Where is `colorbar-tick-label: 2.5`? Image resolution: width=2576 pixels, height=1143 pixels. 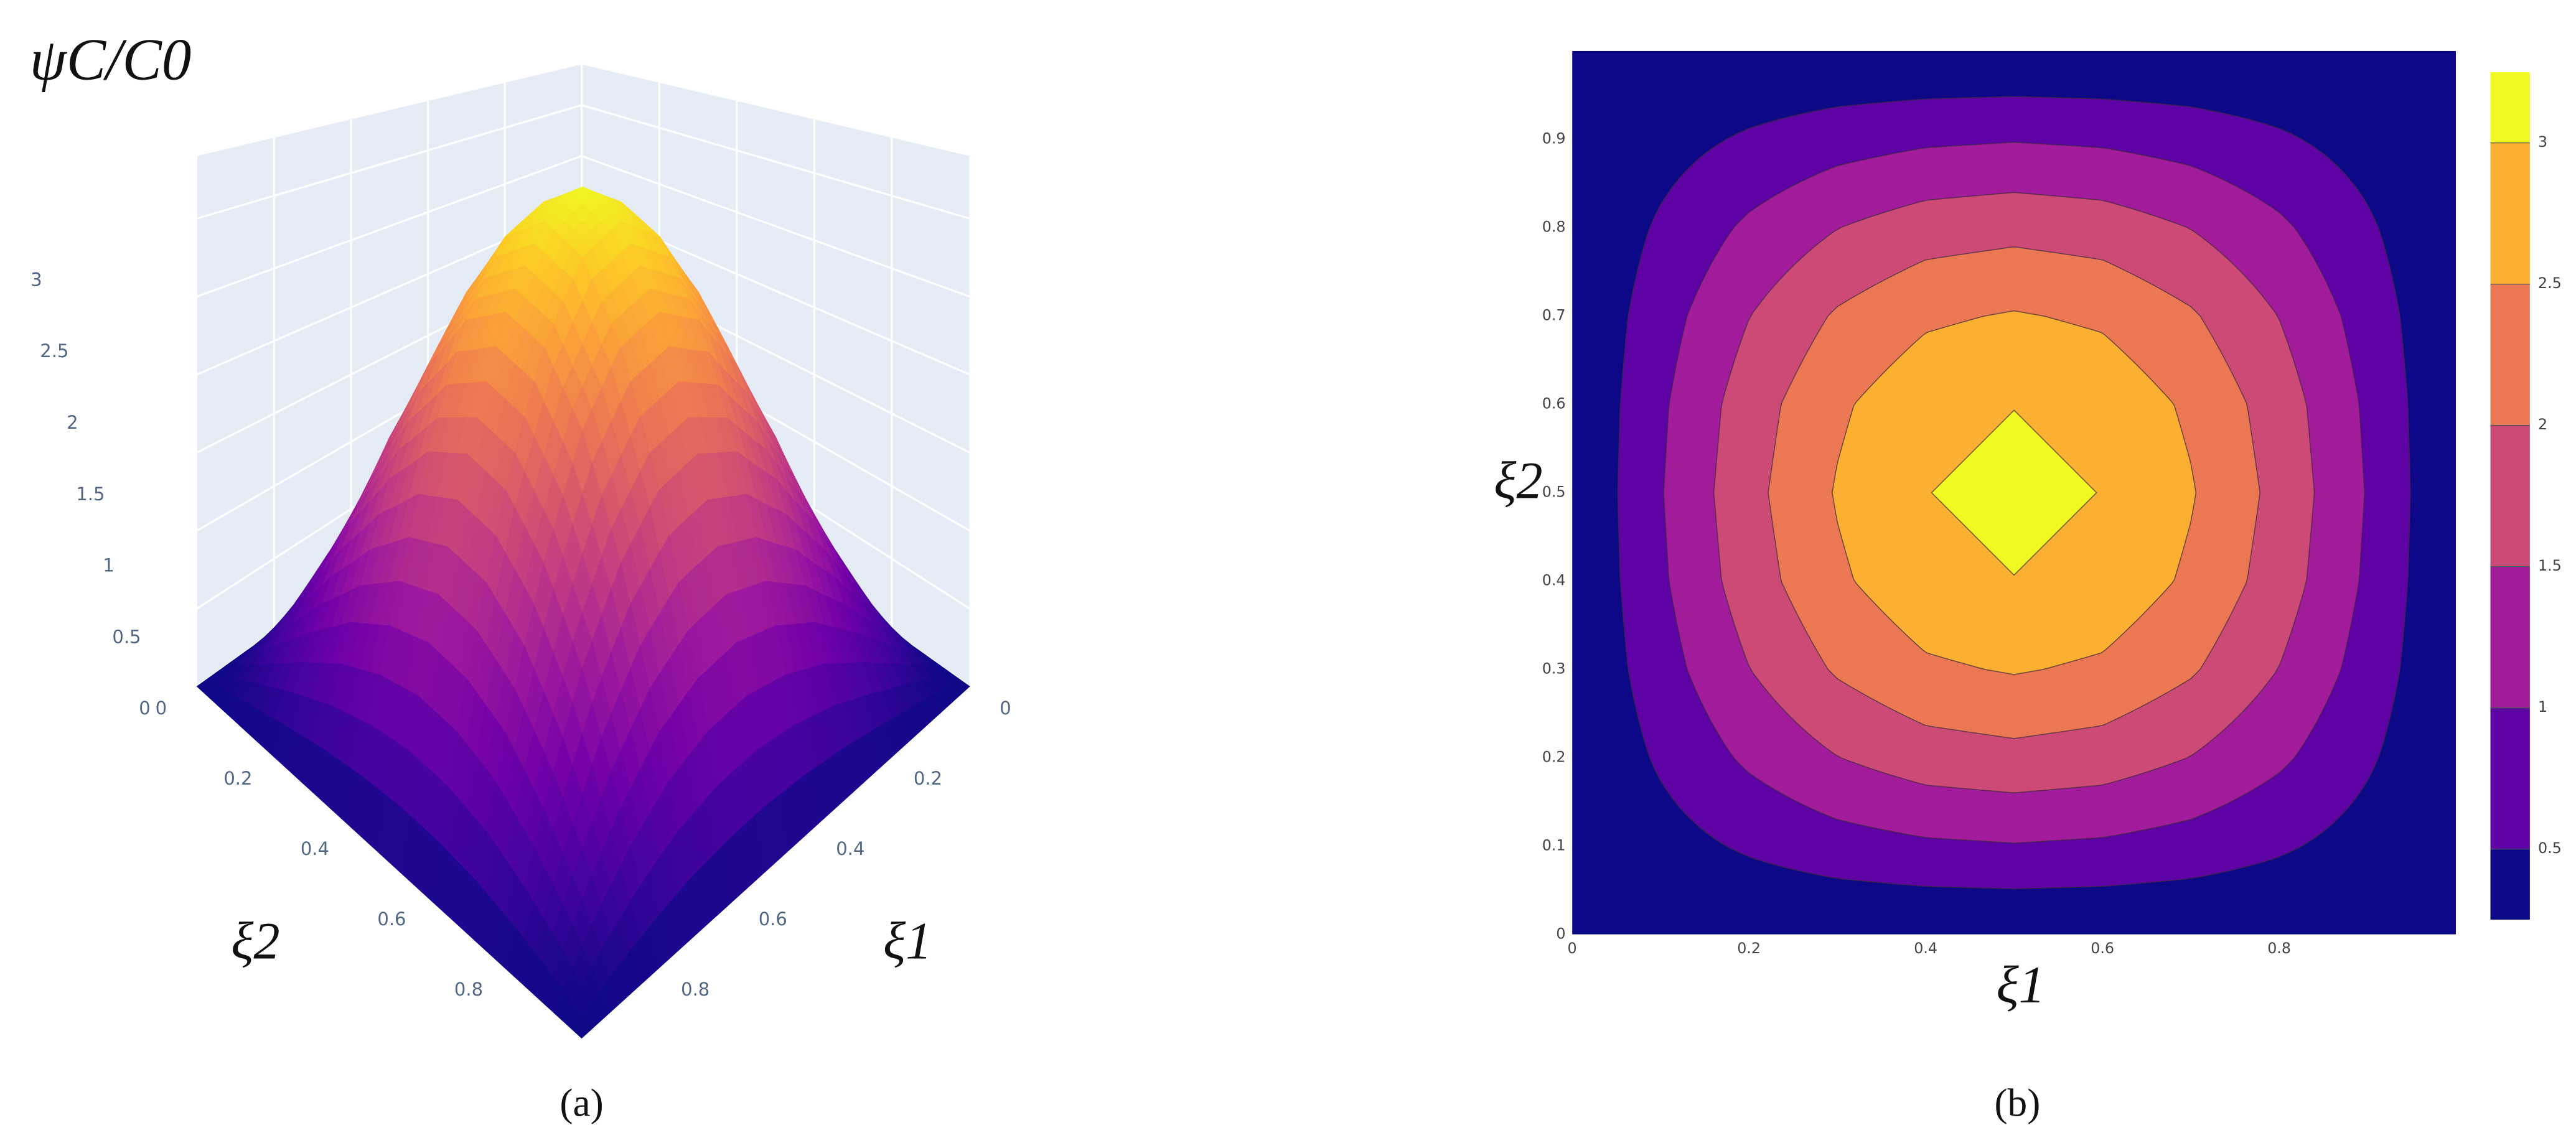 colorbar-tick-label: 2.5 is located at coordinates (2550, 283).